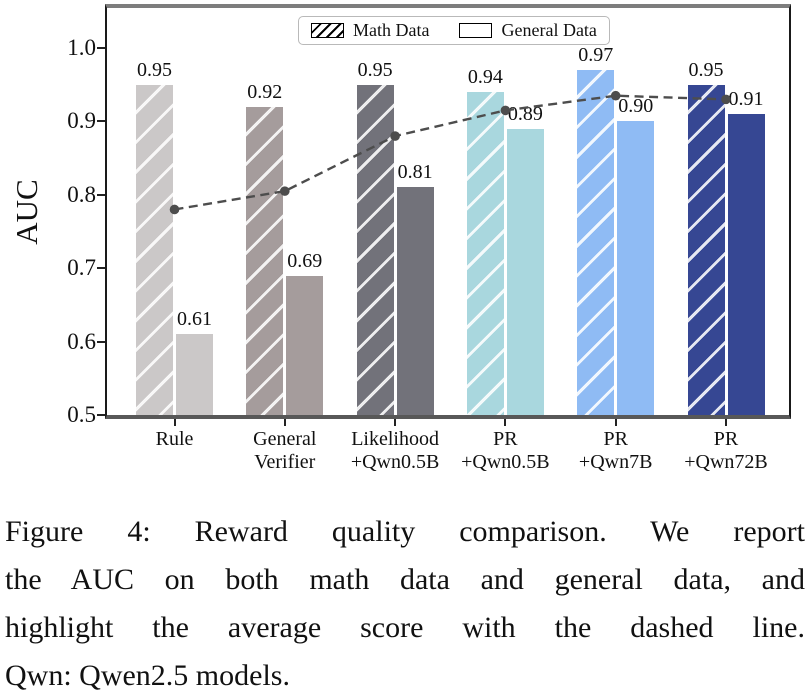  What do you see at coordinates (81, 414) in the screenshot?
I see `y-tick-label: 0.5` at bounding box center [81, 414].